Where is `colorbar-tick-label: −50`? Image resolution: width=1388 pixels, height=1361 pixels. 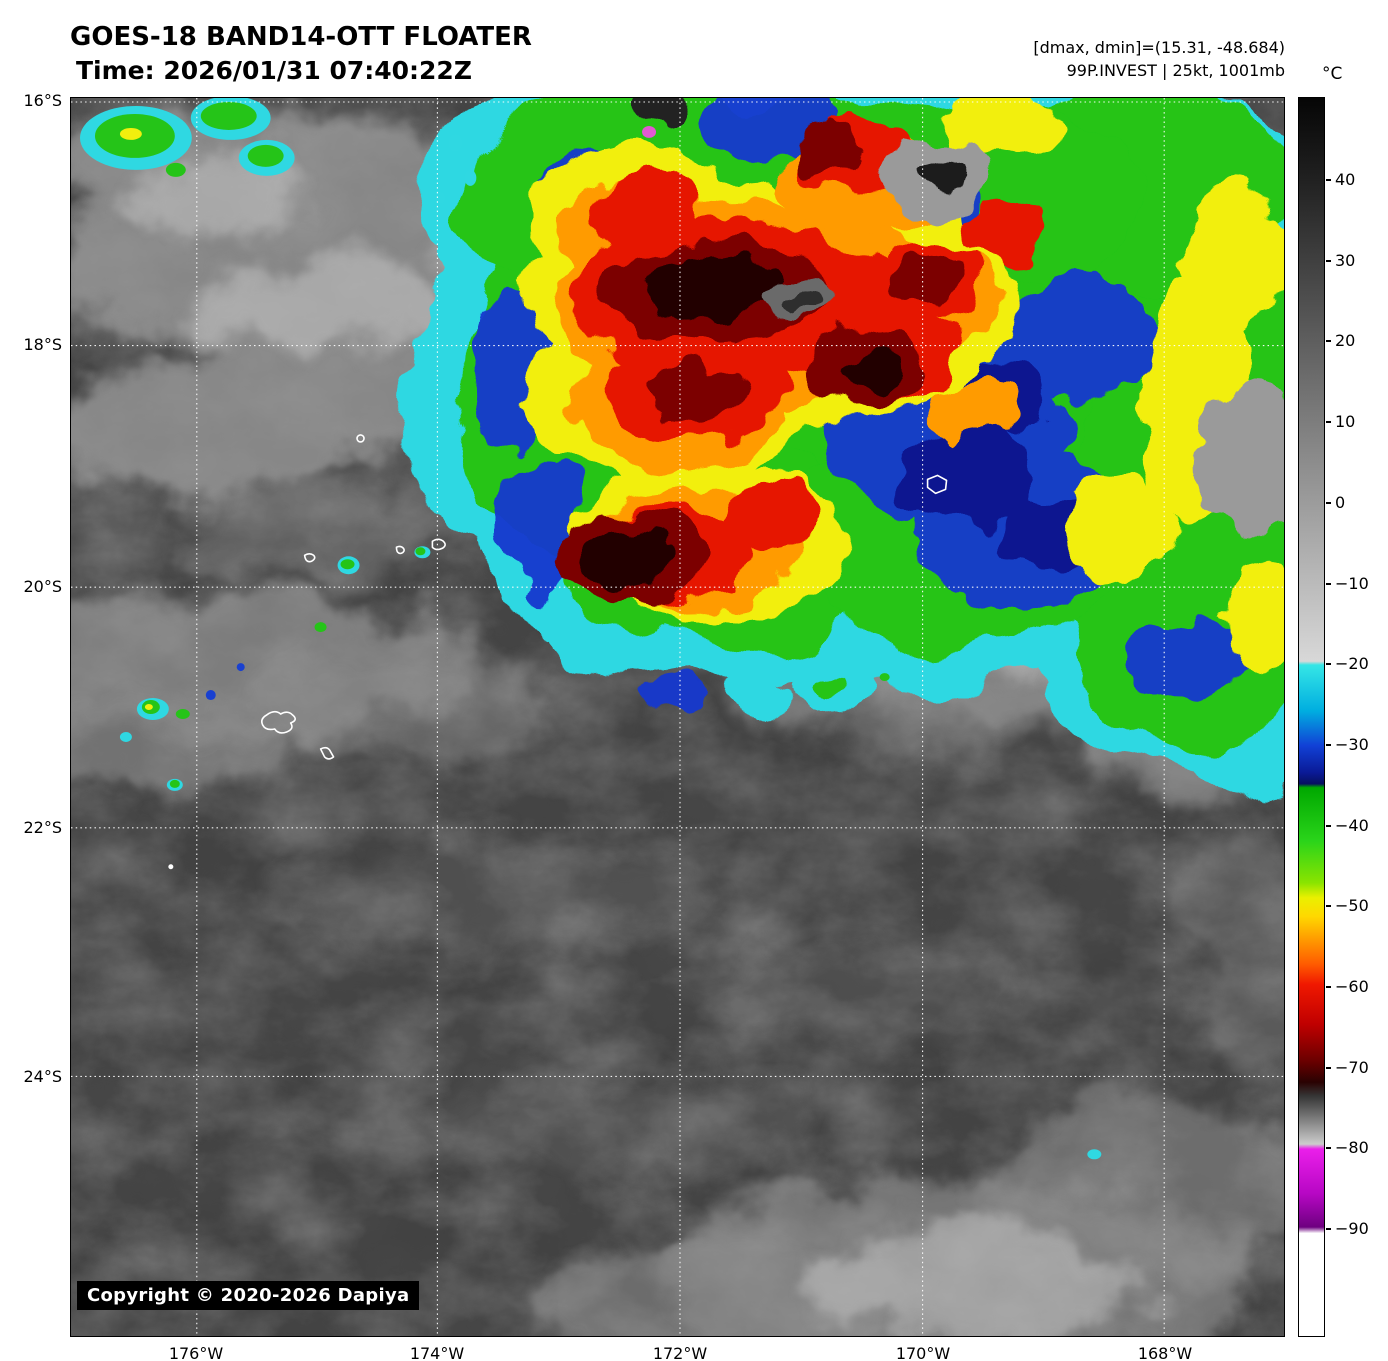
colorbar-tick-label: −50 is located at coordinates (1352, 906).